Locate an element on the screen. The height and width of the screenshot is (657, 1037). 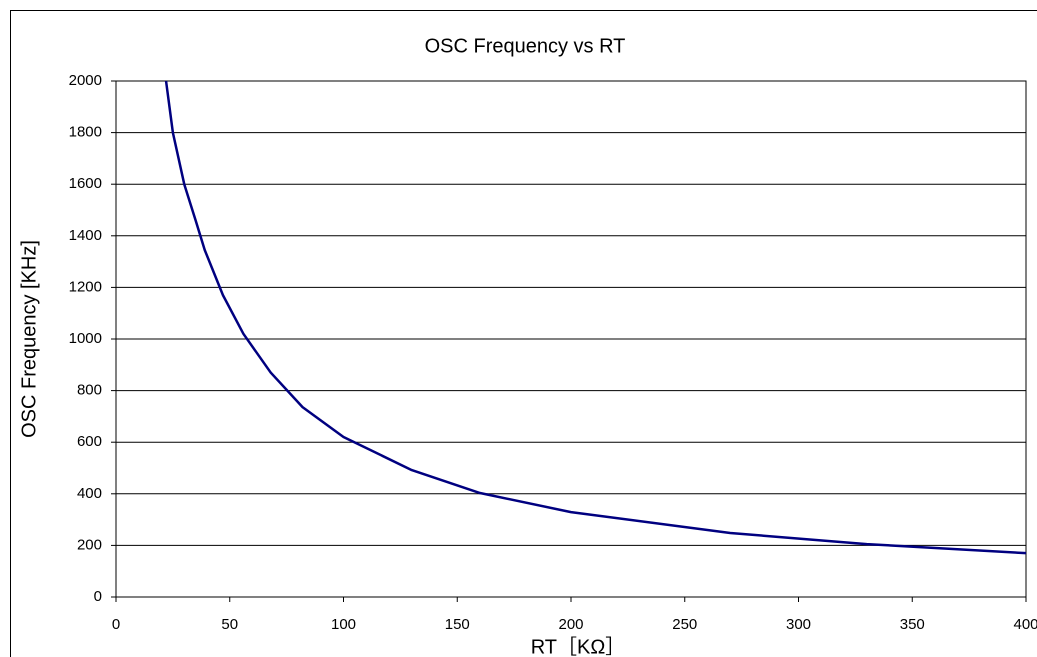
y-tick-label: 1200 is located at coordinates (85, 286).